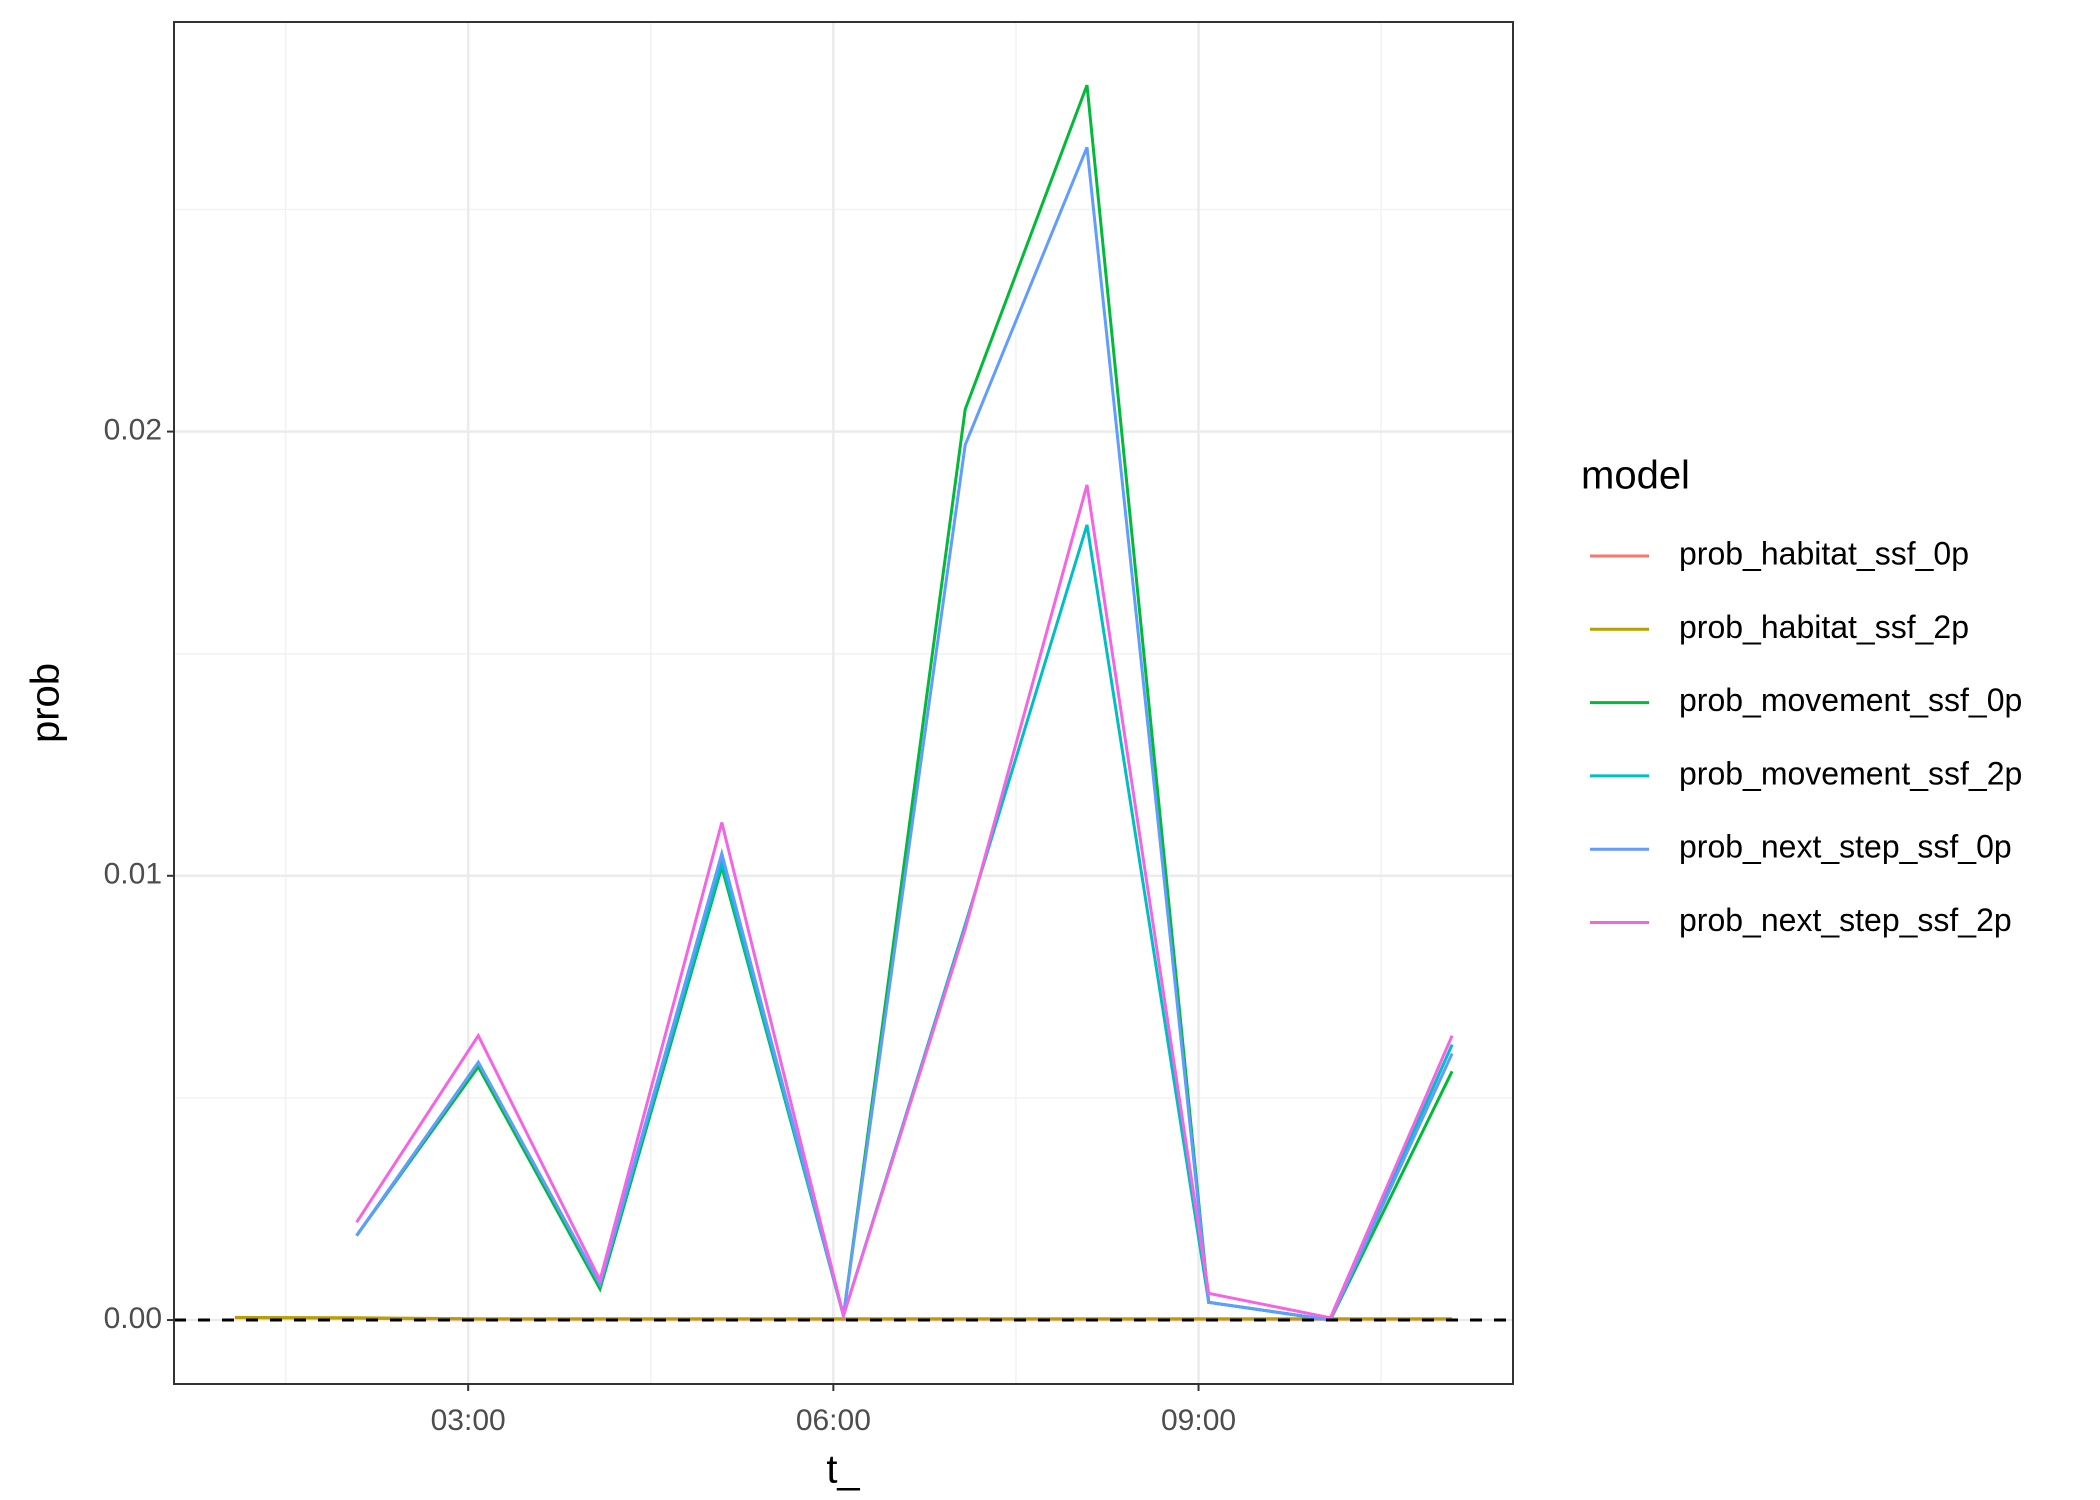  I want to click on legend-label: prob_movement_ssf_2p, so click(1850, 773).